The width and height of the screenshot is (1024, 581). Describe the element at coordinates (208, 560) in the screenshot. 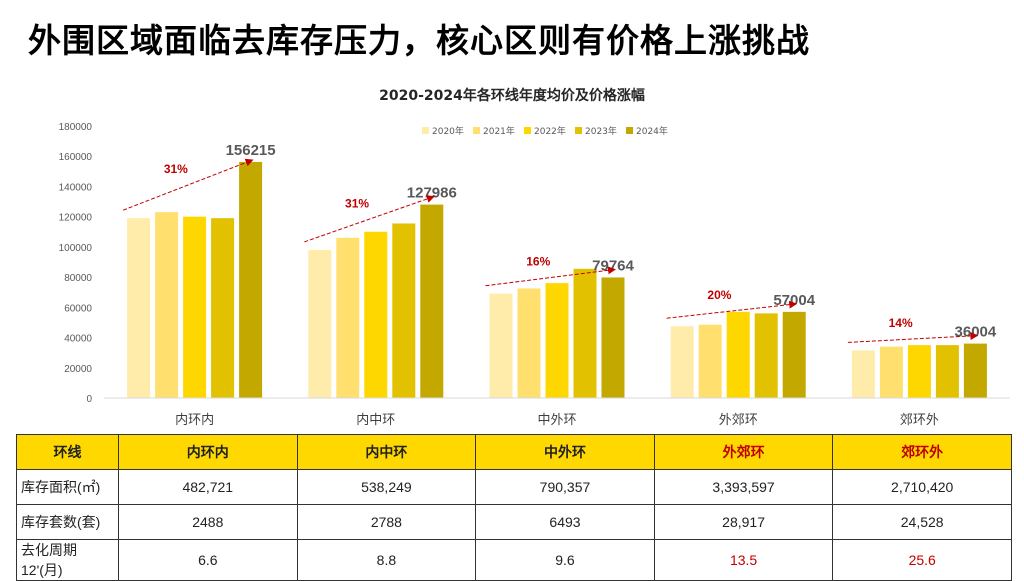

I see `table-cell: 6.6` at that location.